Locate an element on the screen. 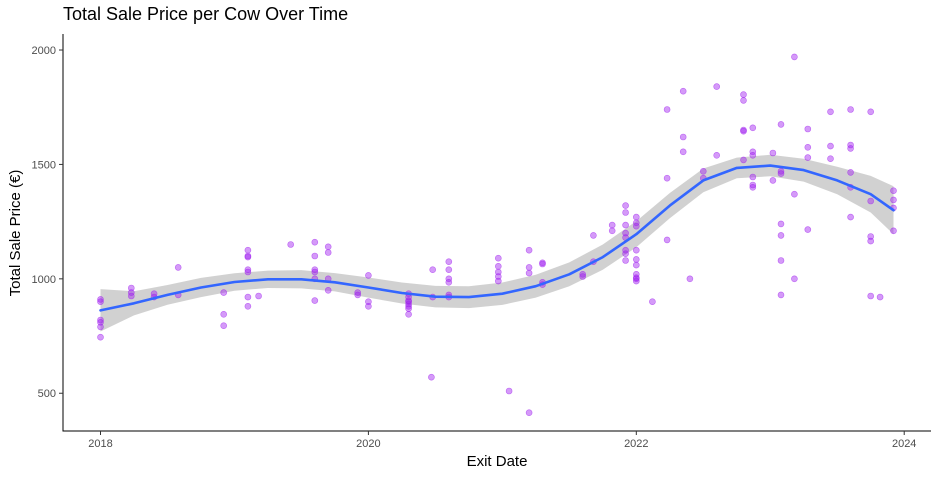  y-tick-label: 1000 is located at coordinates (44, 280).